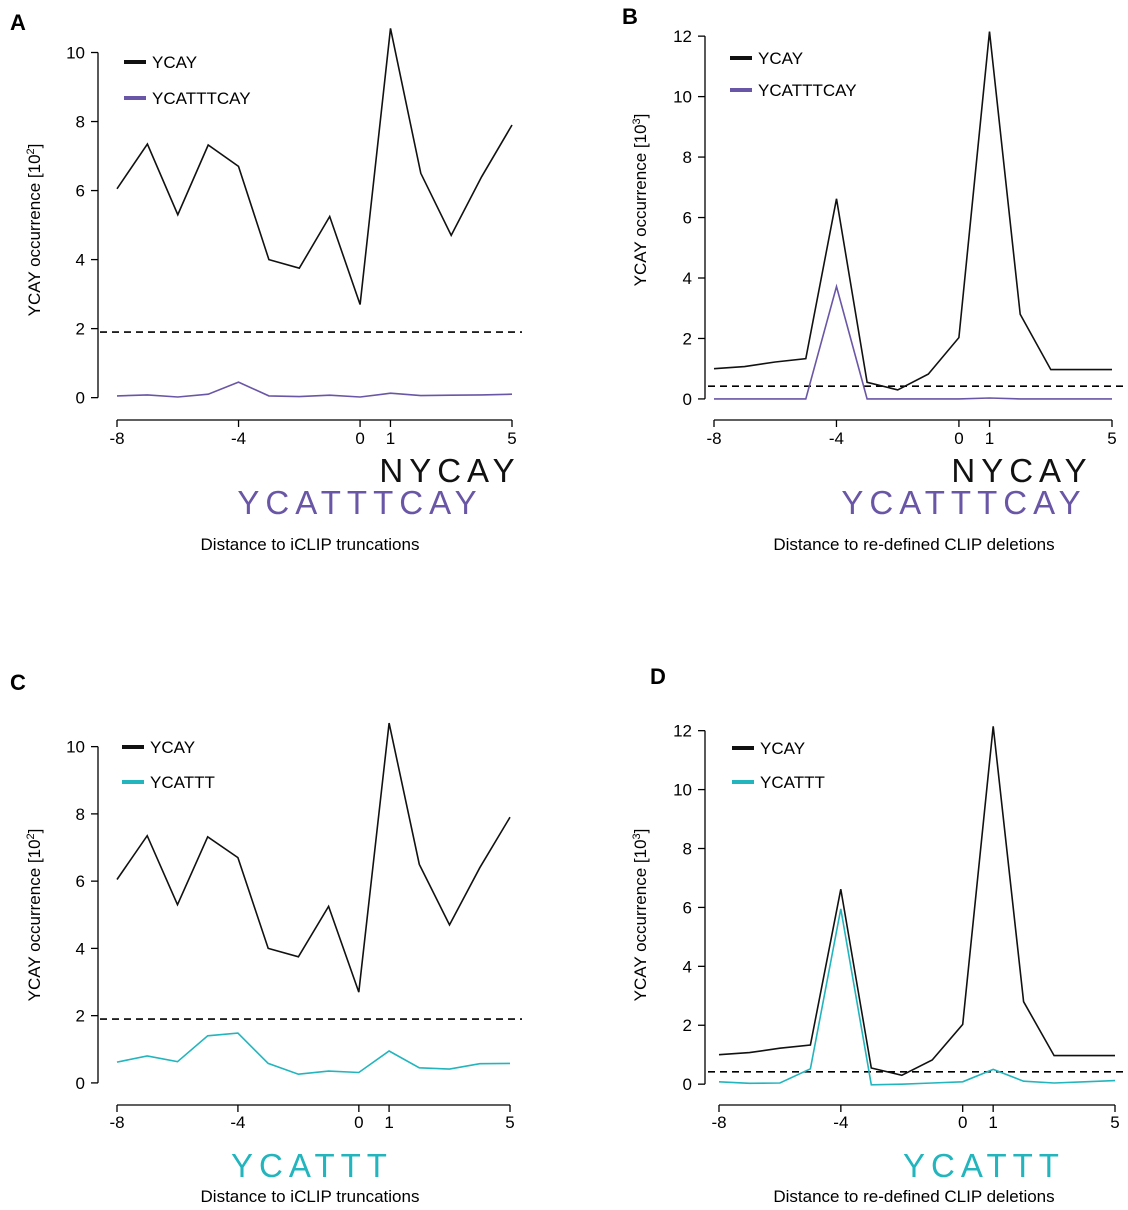 The image size is (1128, 1210). Describe the element at coordinates (658, 676) in the screenshot. I see `panel-letter: D` at that location.